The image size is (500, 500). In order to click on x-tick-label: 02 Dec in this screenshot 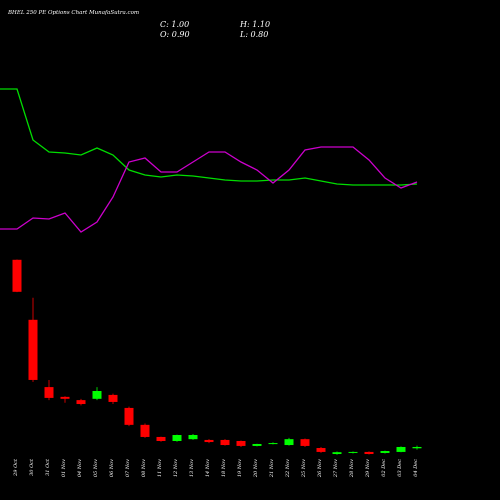, I will do `click(384, 468)`.